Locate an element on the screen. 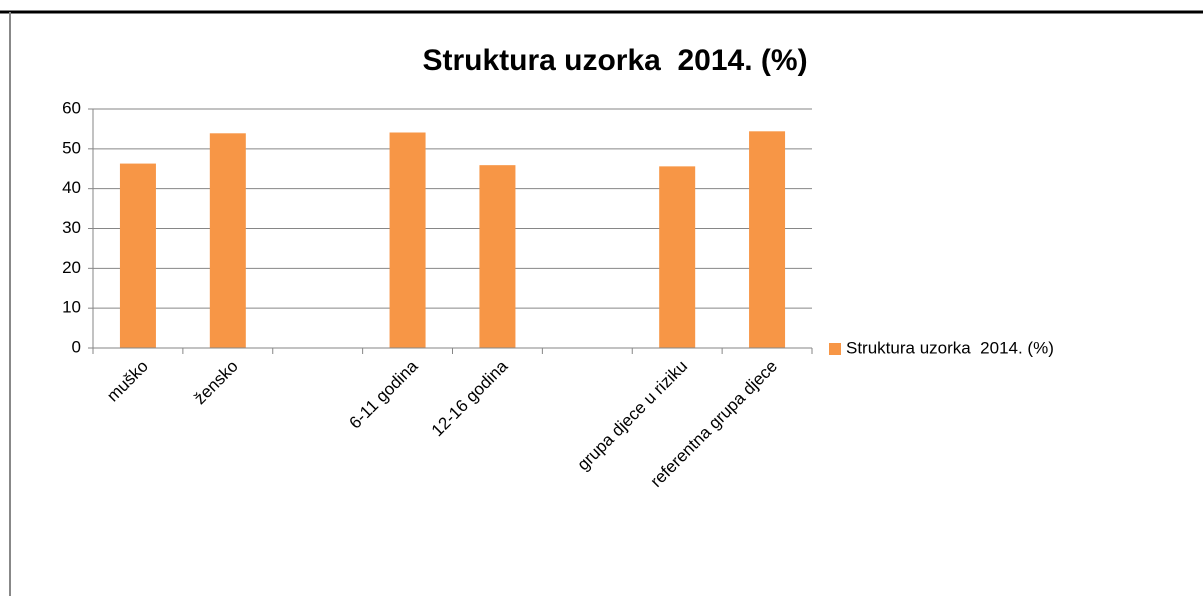 The width and height of the screenshot is (1203, 596). y-tick-label: 50 is located at coordinates (71, 147).